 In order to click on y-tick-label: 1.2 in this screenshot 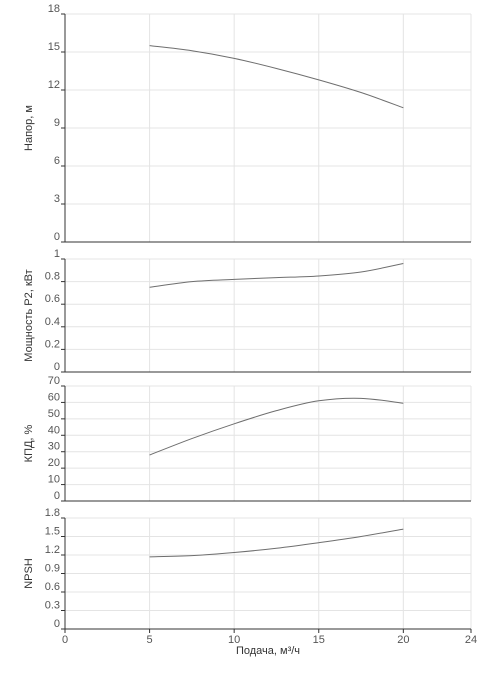, I will do `click(52, 550)`.